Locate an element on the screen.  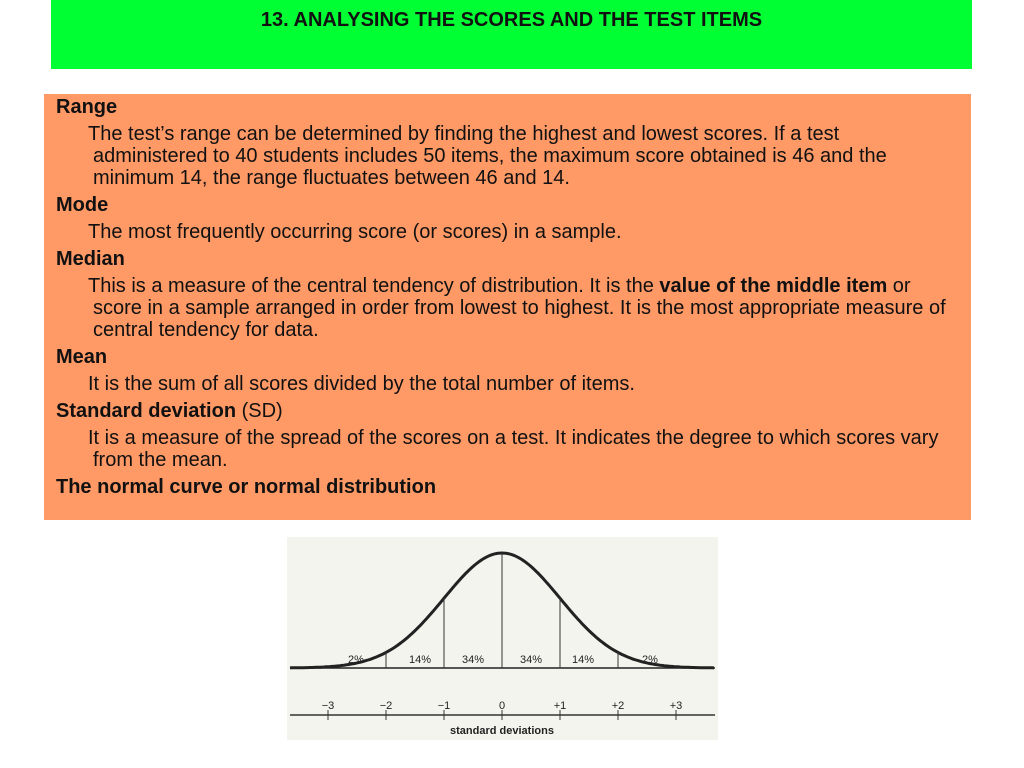
bold-text: Range is located at coordinates (87, 107).